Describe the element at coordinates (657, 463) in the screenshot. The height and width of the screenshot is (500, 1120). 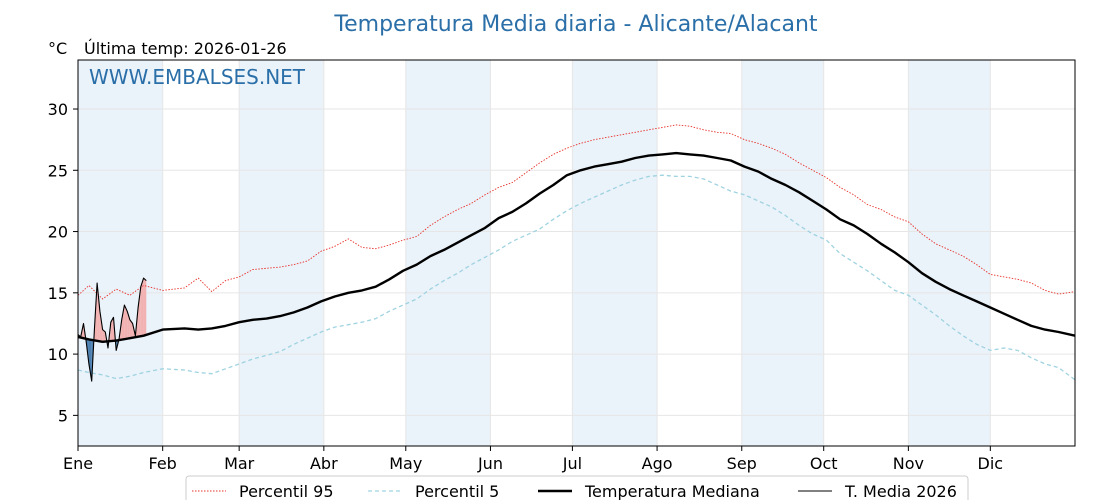
I see `x-tick-label: Ago` at that location.